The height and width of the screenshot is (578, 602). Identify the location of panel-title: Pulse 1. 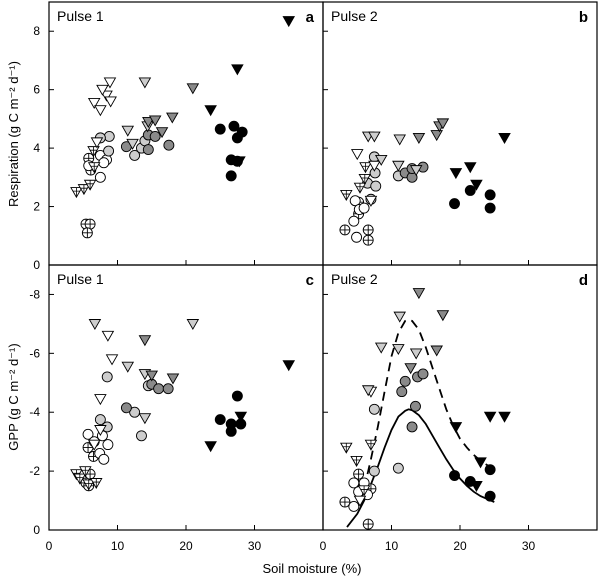
(80, 279).